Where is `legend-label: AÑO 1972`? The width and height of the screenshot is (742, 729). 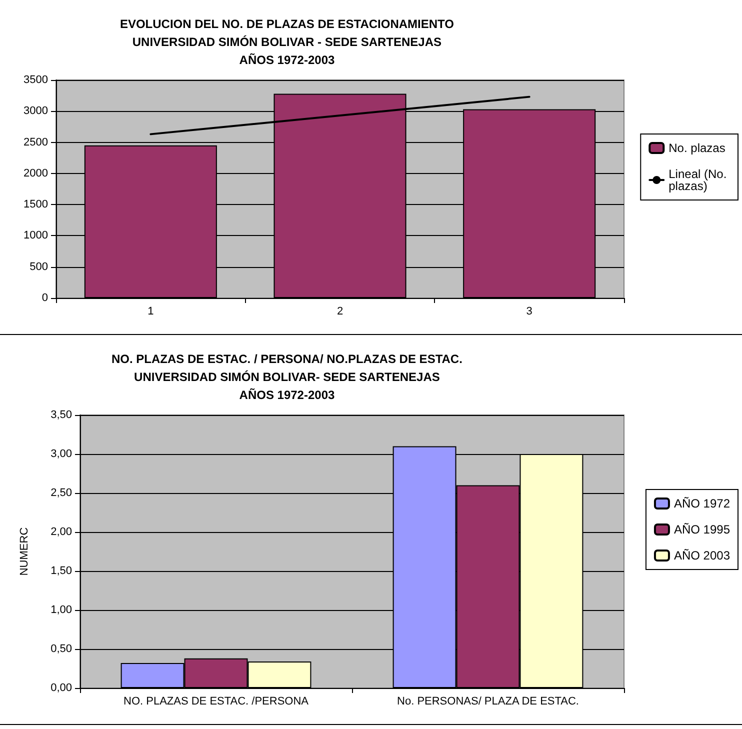 legend-label: AÑO 1972 is located at coordinates (702, 503).